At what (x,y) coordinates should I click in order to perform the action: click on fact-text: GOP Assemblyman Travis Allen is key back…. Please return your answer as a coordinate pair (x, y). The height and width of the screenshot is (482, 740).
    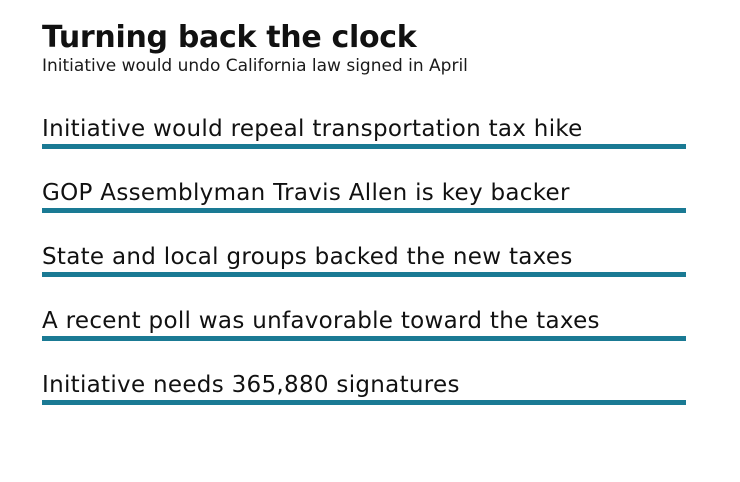
    Looking at the image, I should click on (306, 193).